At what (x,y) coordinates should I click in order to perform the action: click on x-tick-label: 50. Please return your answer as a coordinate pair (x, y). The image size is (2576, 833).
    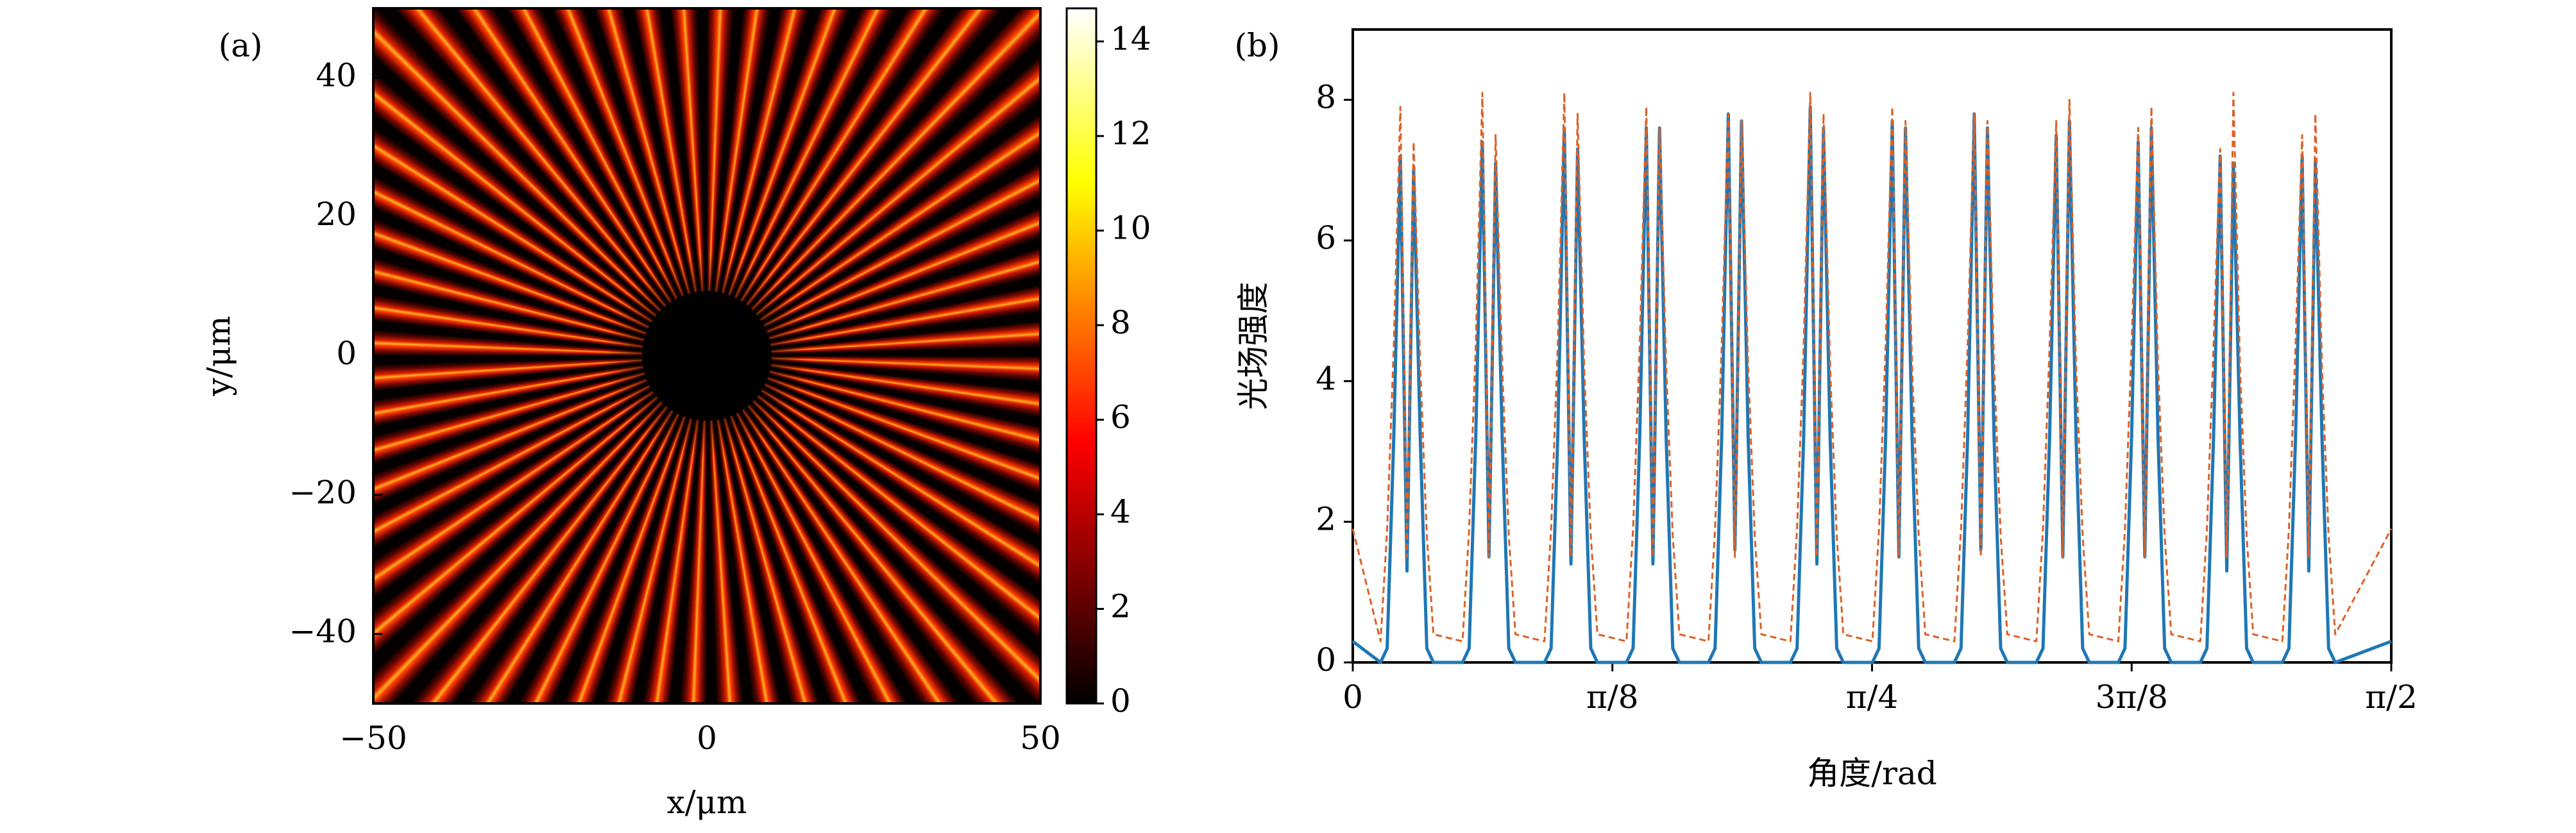
    Looking at the image, I should click on (1040, 738).